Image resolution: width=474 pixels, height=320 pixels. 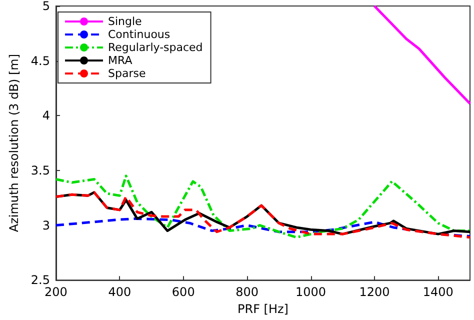 What do you see at coordinates (310, 292) in the screenshot?
I see `x-tick-label: 1000` at bounding box center [310, 292].